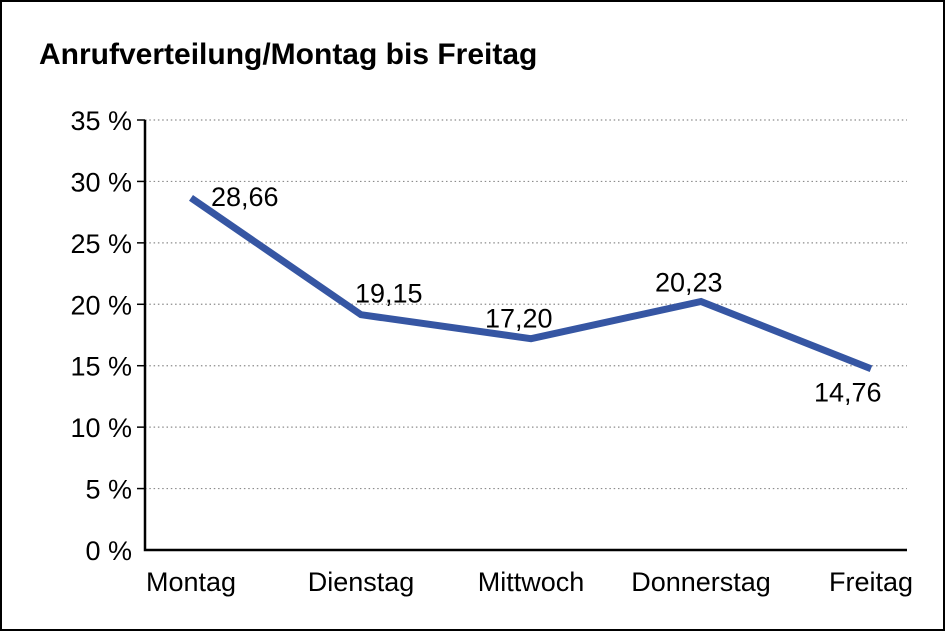  I want to click on y-tick-label: 10 %, so click(101, 428).